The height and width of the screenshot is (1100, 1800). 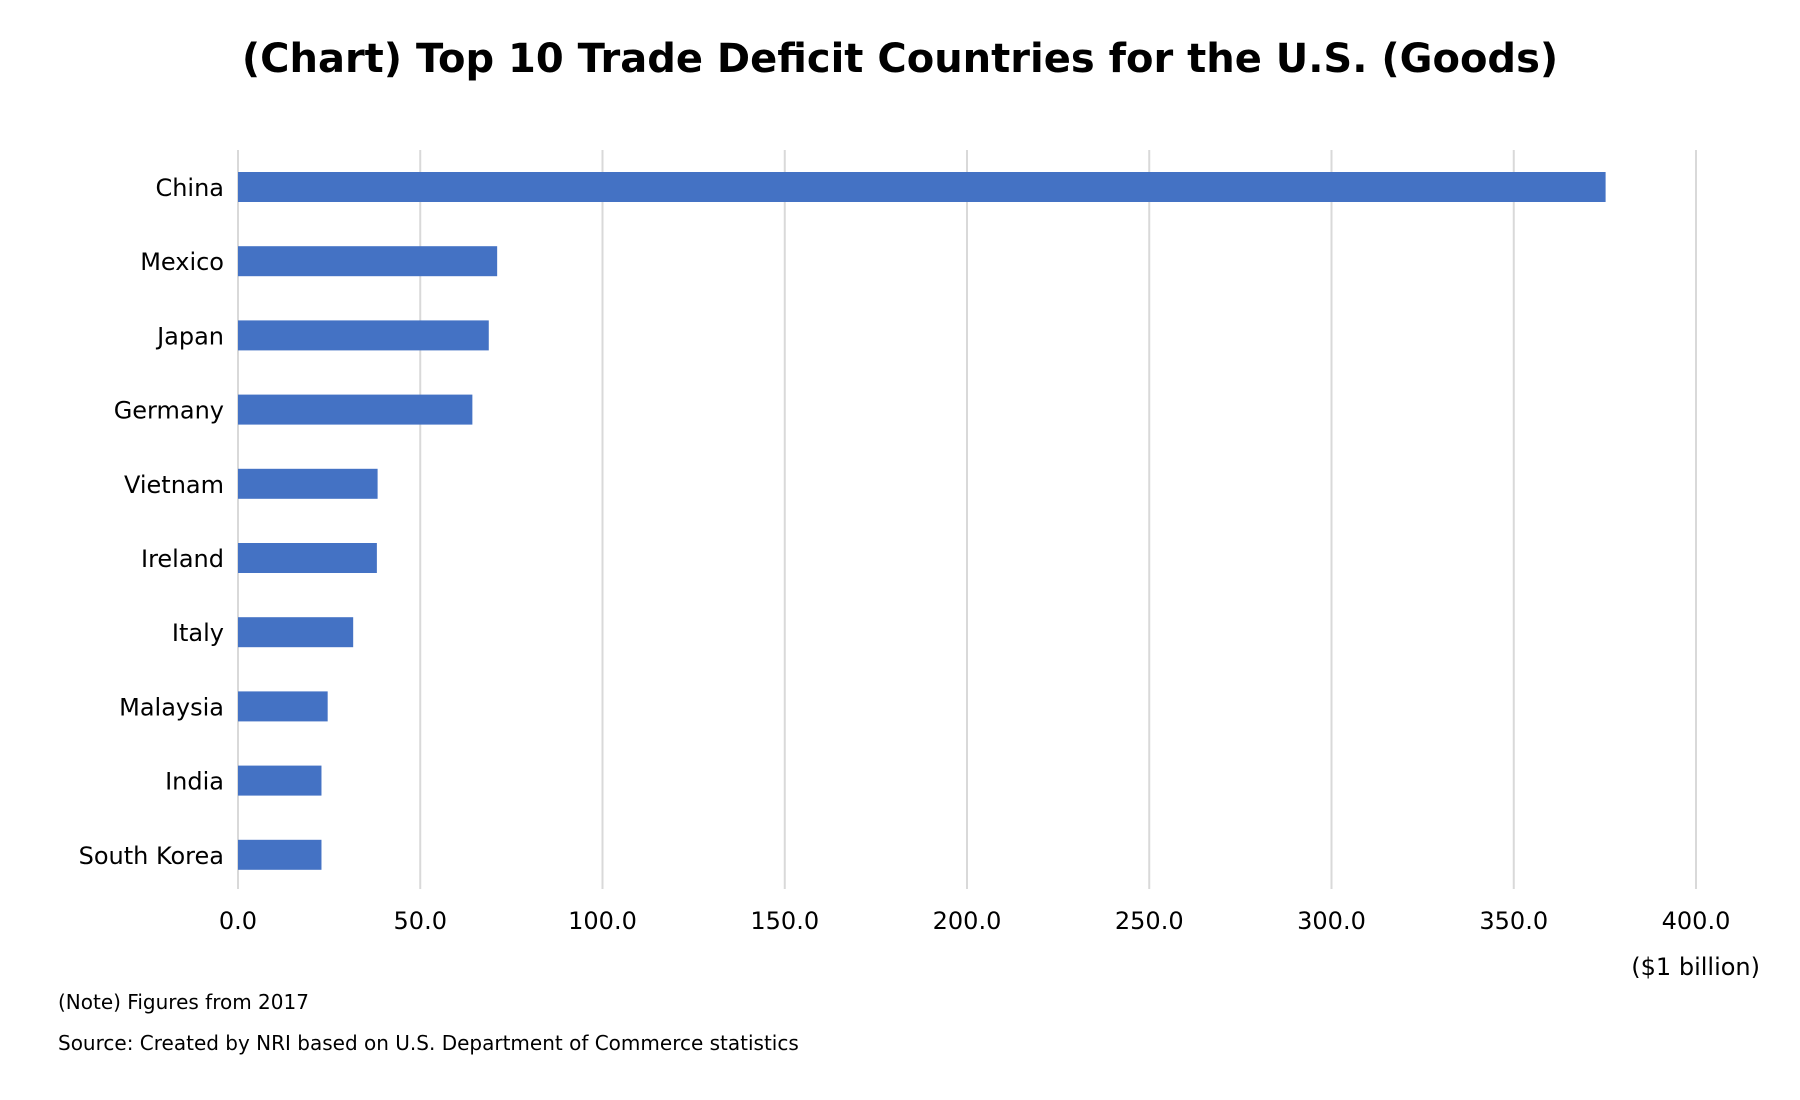 I want to click on y-tick-label: Vietnam, so click(x=174, y=485).